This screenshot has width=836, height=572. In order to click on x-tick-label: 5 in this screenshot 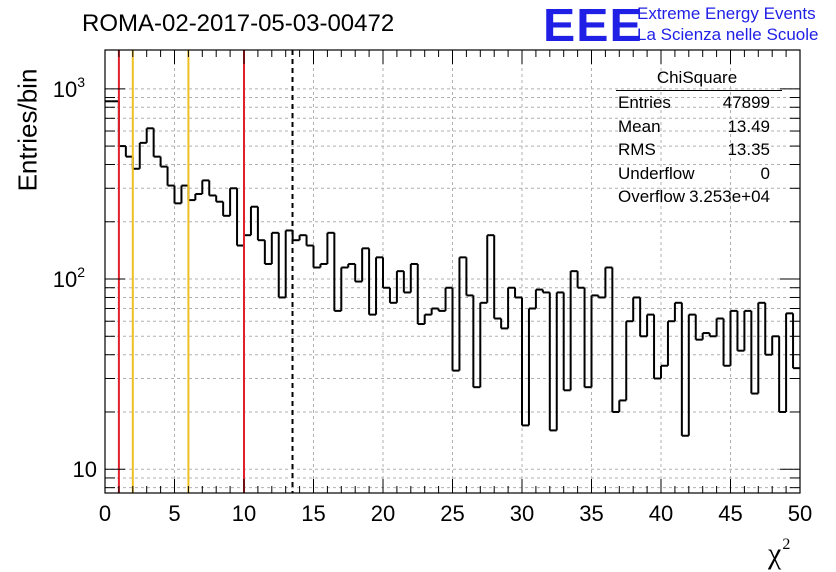, I will do `click(174, 513)`.